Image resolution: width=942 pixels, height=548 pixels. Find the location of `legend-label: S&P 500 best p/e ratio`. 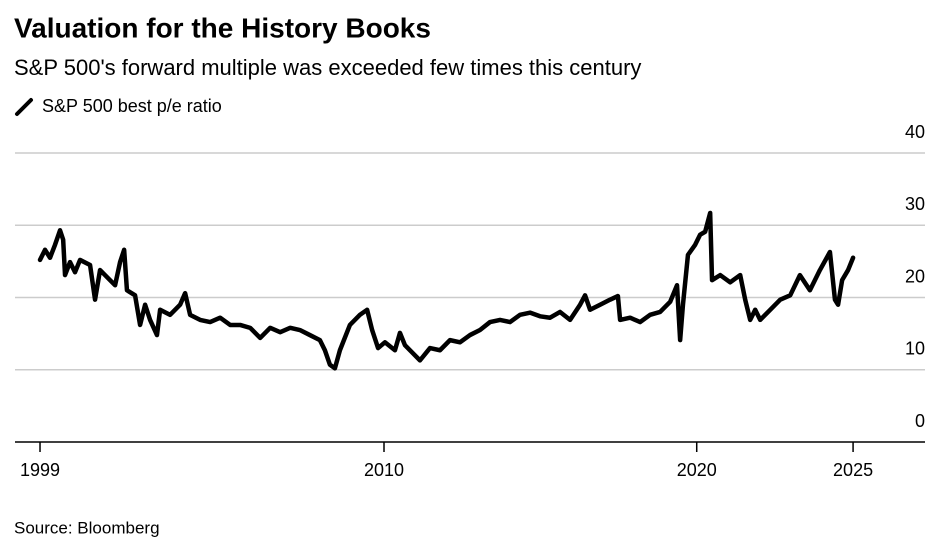

legend-label: S&P 500 best p/e ratio is located at coordinates (132, 106).